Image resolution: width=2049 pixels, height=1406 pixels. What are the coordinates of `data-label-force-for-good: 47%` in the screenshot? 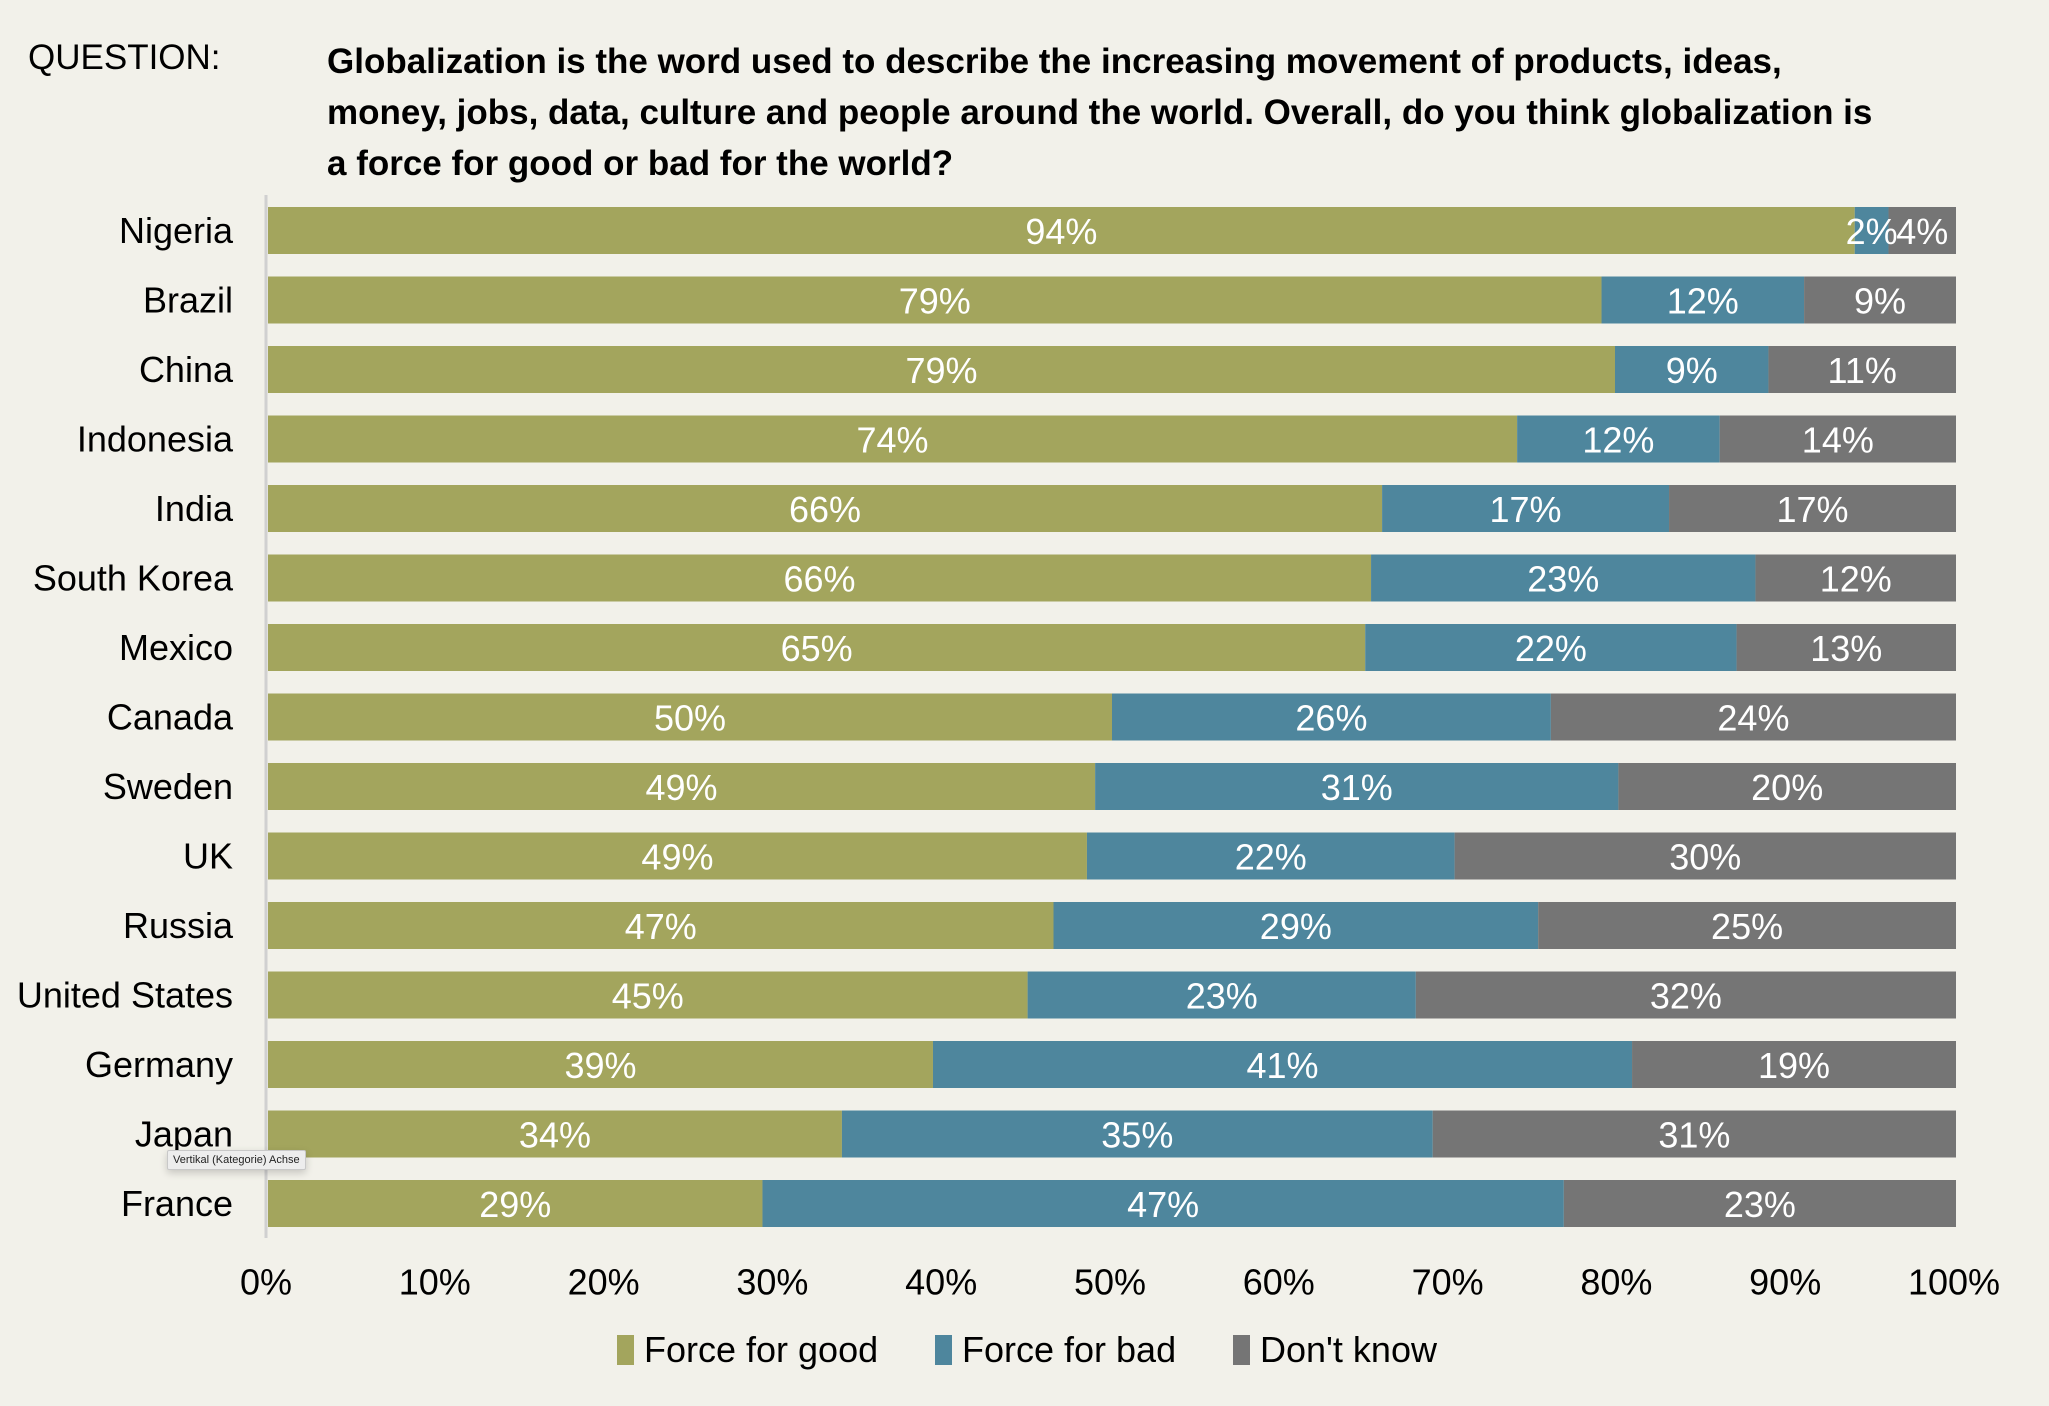 It's located at (661, 926).